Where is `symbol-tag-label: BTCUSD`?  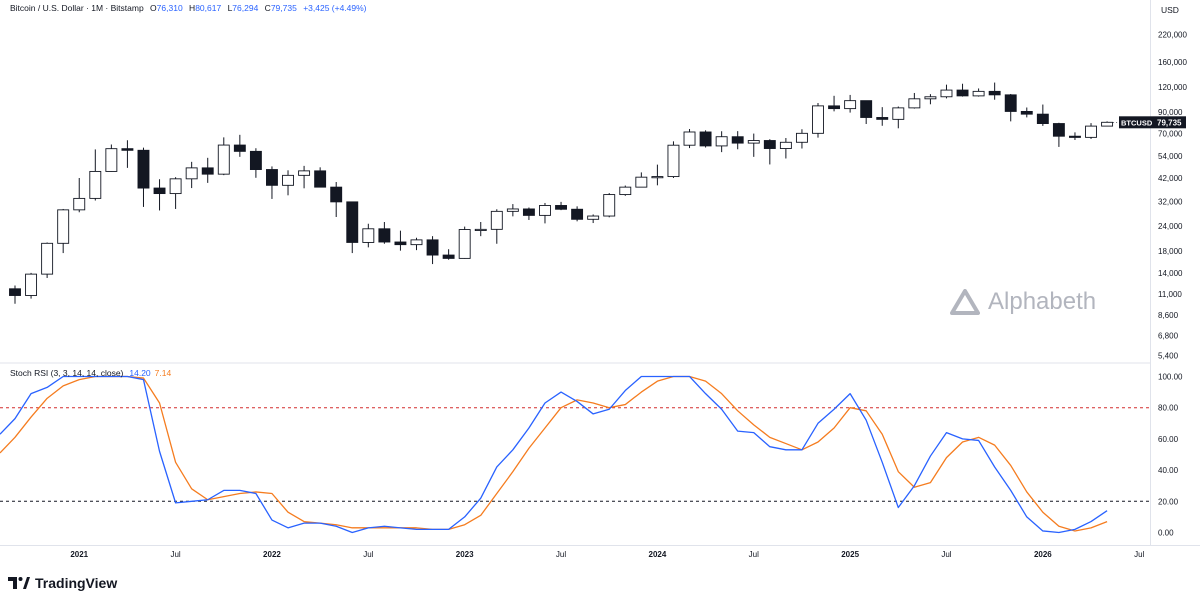 symbol-tag-label: BTCUSD is located at coordinates (1137, 122).